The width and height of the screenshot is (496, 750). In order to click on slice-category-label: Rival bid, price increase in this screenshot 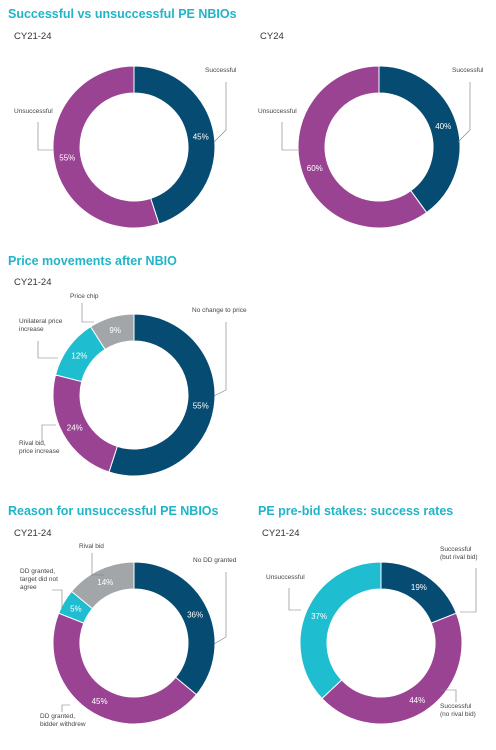, I will do `click(39, 447)`.